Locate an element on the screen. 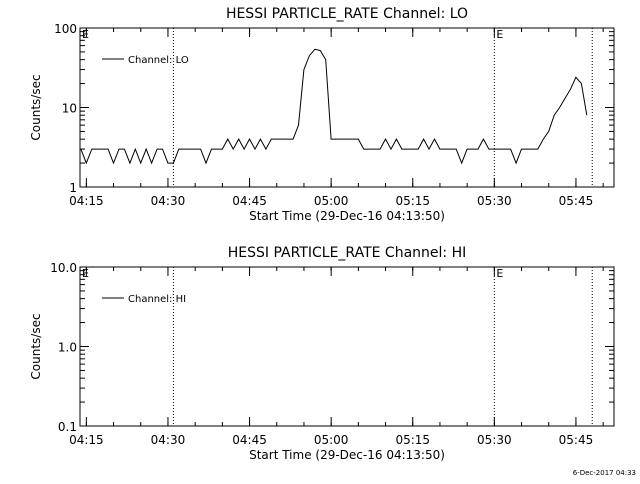 This screenshot has height=484, width=640. legend-label: Channel: LO is located at coordinates (158, 60).